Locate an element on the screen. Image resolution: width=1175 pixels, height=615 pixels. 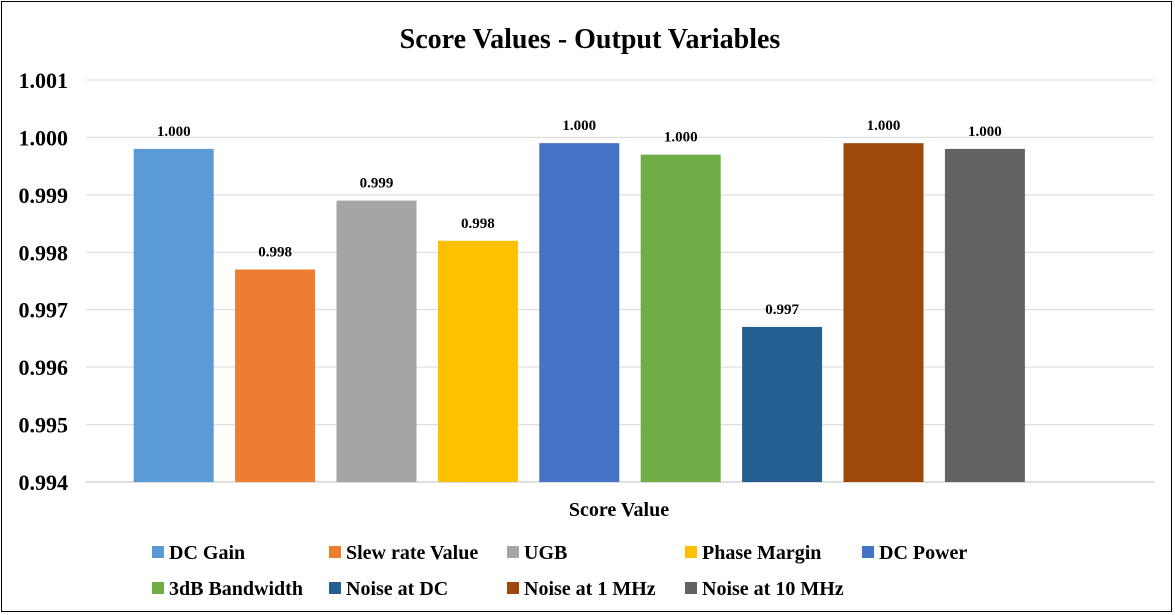
legend-entry: Noise at DC is located at coordinates (397, 589).